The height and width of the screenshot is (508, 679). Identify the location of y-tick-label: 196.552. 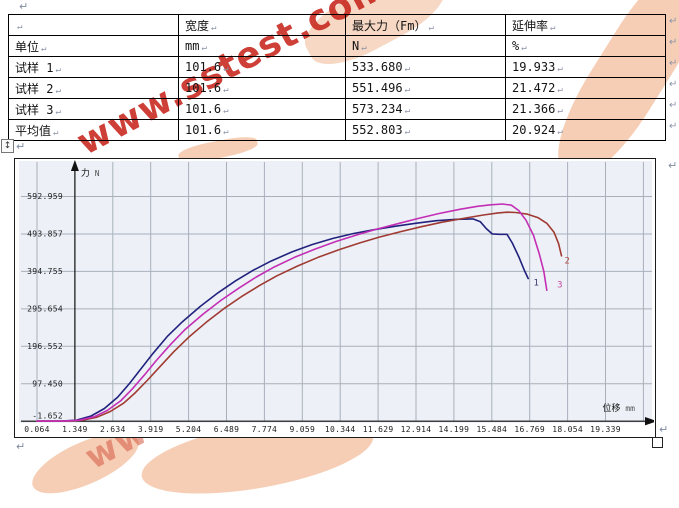
(45, 346).